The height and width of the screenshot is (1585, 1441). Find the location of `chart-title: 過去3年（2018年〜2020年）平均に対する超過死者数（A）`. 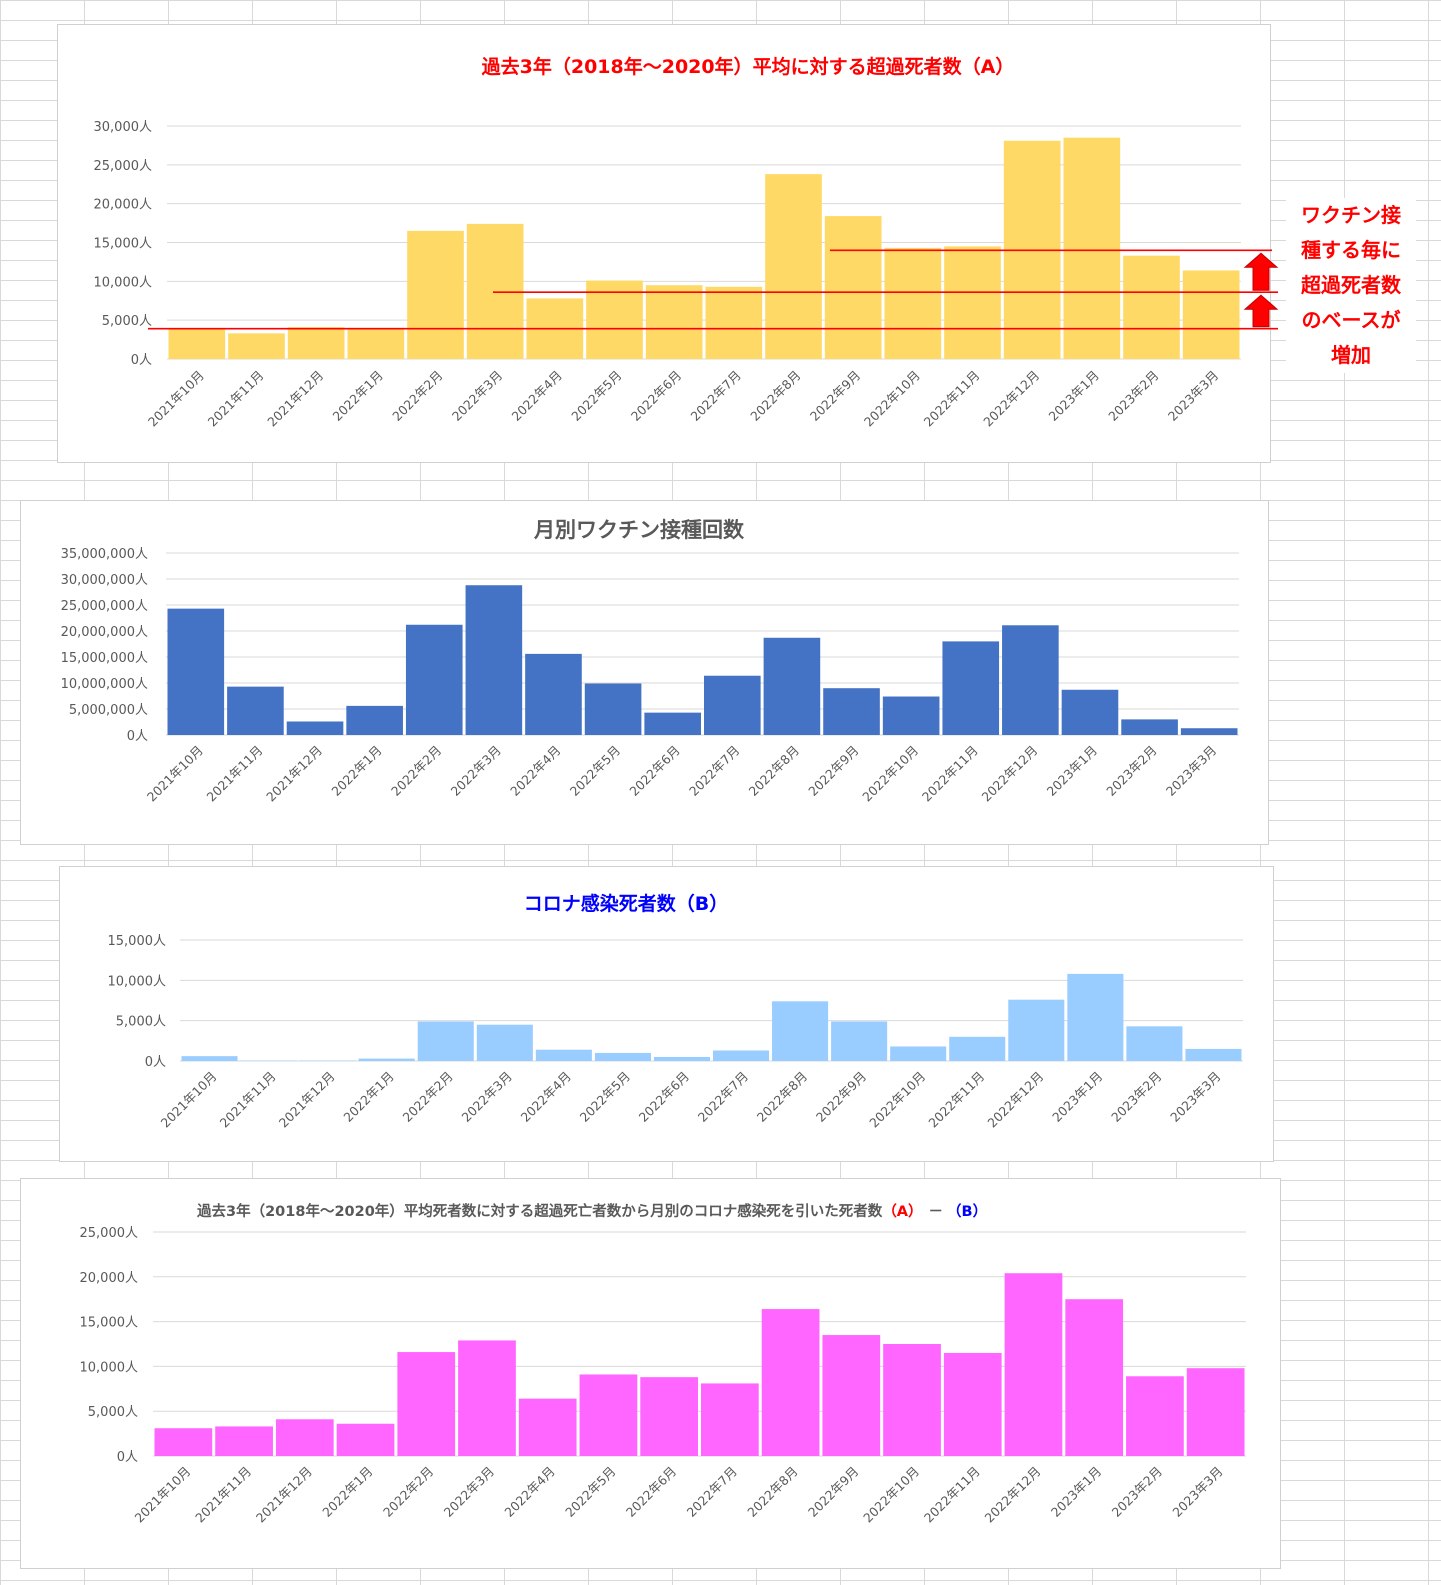

chart-title: 過去3年（2018年〜2020年）平均に対する超過死者数（A） is located at coordinates (748, 66).